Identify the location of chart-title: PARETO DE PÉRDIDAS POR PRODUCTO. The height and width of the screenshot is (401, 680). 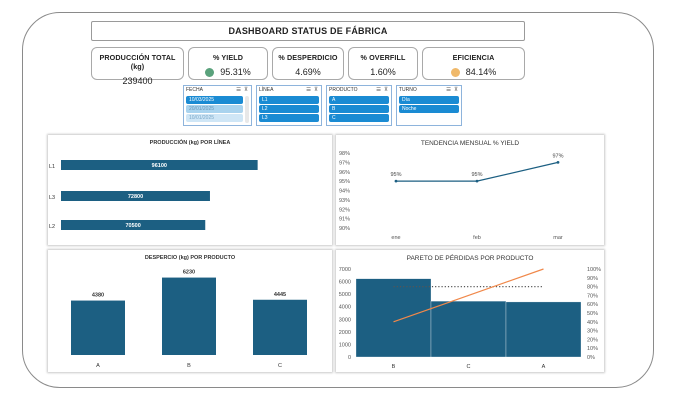
(470, 258).